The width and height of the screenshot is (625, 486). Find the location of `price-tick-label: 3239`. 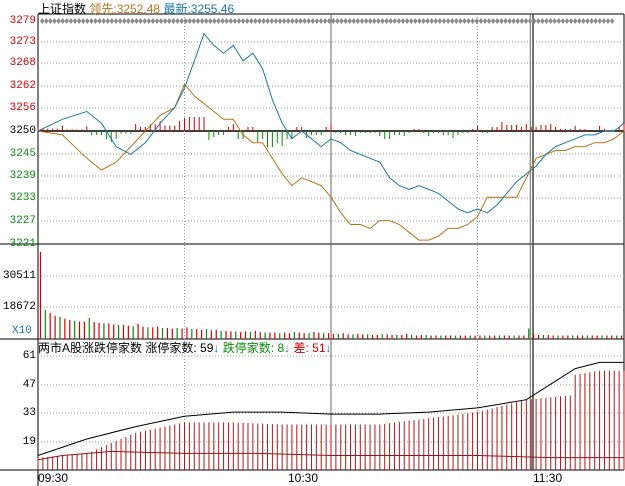

price-tick-label: 3239 is located at coordinates (22, 176).